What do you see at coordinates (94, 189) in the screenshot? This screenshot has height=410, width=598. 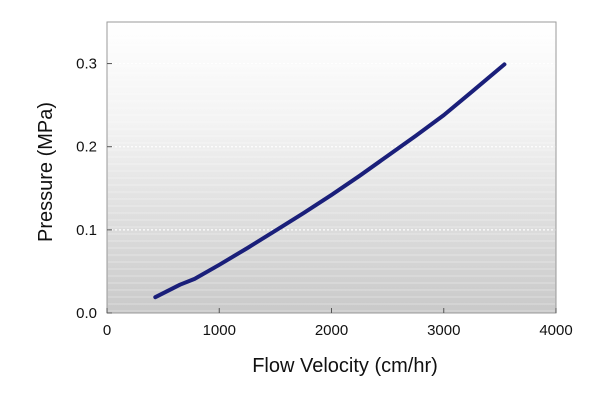 I see `y-axis-ticks: 0.0 0.1 0.2 0.3` at bounding box center [94, 189].